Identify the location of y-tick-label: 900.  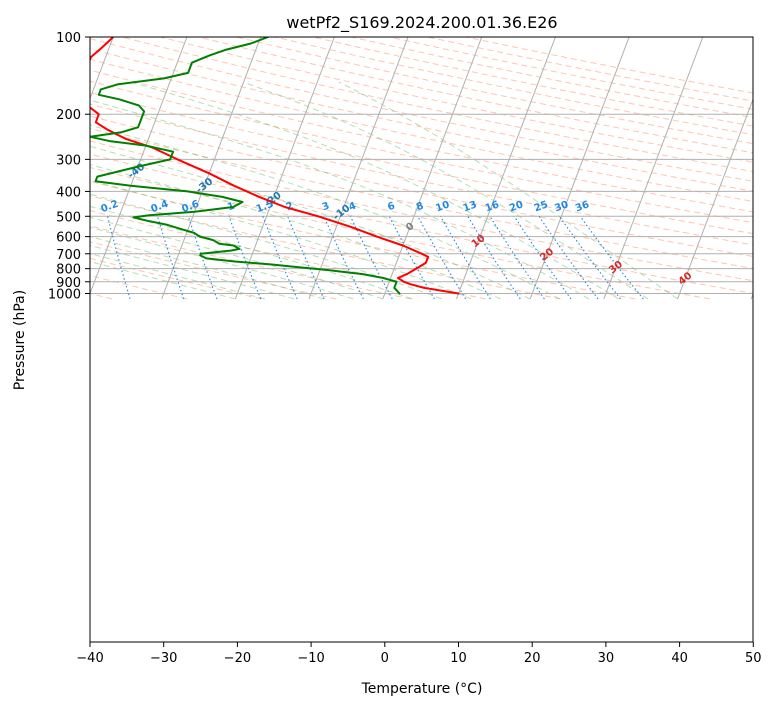
(68, 283).